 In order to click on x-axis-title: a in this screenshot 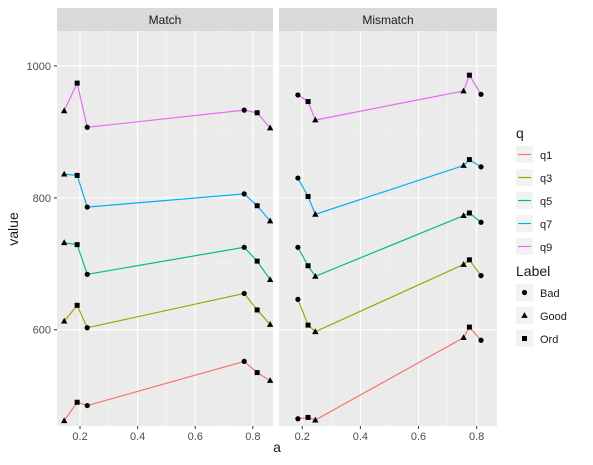, I will do `click(277, 447)`.